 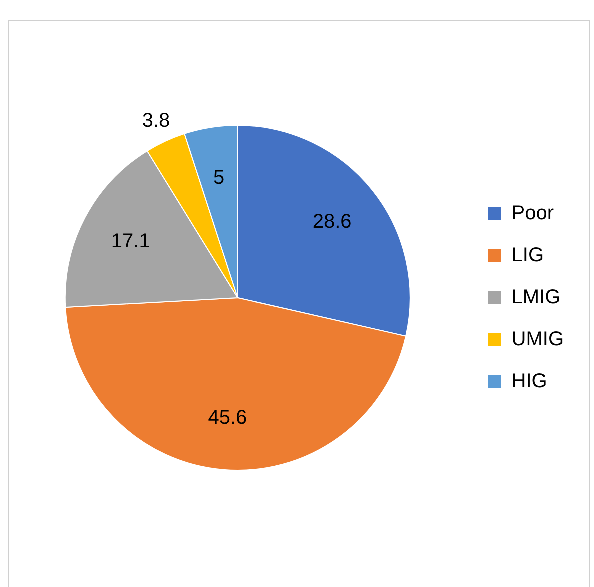 What do you see at coordinates (536, 297) in the screenshot?
I see `legend-label: LMIG` at bounding box center [536, 297].